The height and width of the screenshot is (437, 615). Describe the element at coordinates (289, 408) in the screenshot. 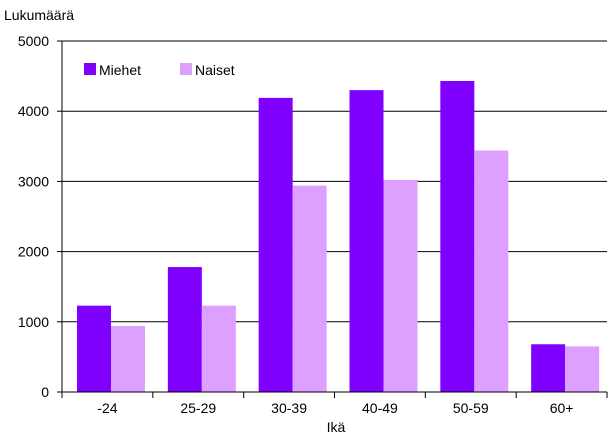

I see `x-tick-label: 30-39` at that location.